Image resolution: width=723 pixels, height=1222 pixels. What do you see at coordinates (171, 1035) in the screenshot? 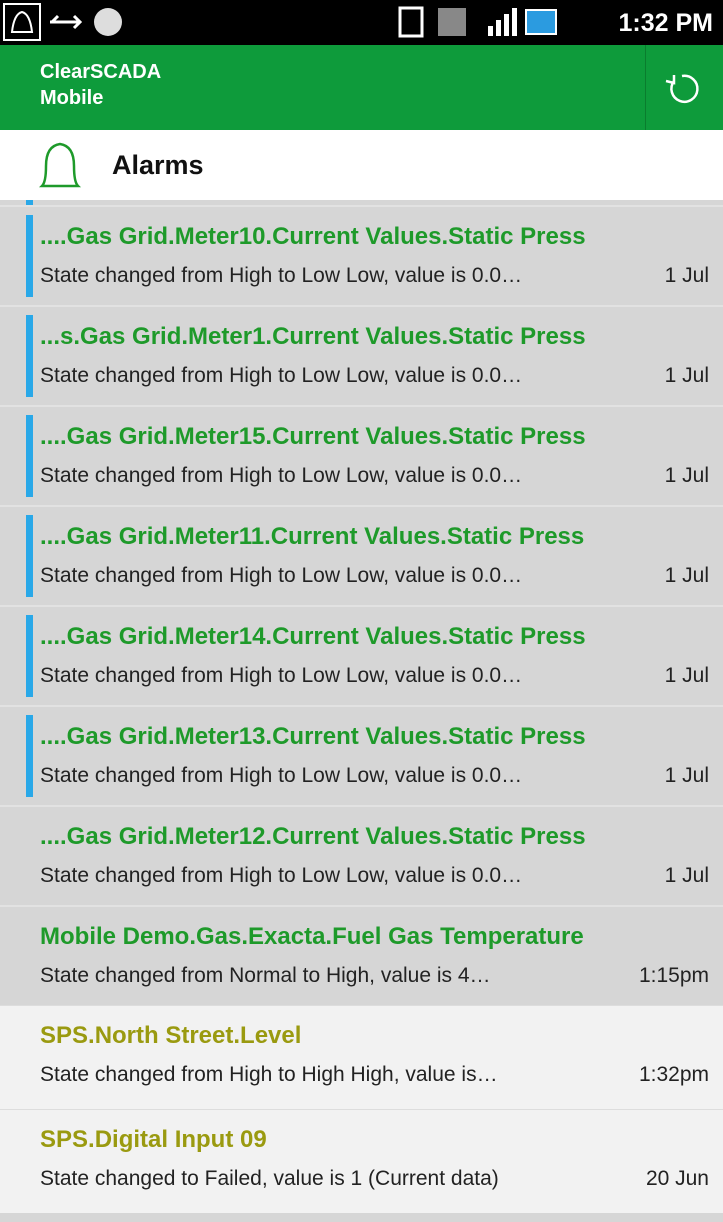
I see `alarm-title: SPS.North Street.Level` at bounding box center [171, 1035].